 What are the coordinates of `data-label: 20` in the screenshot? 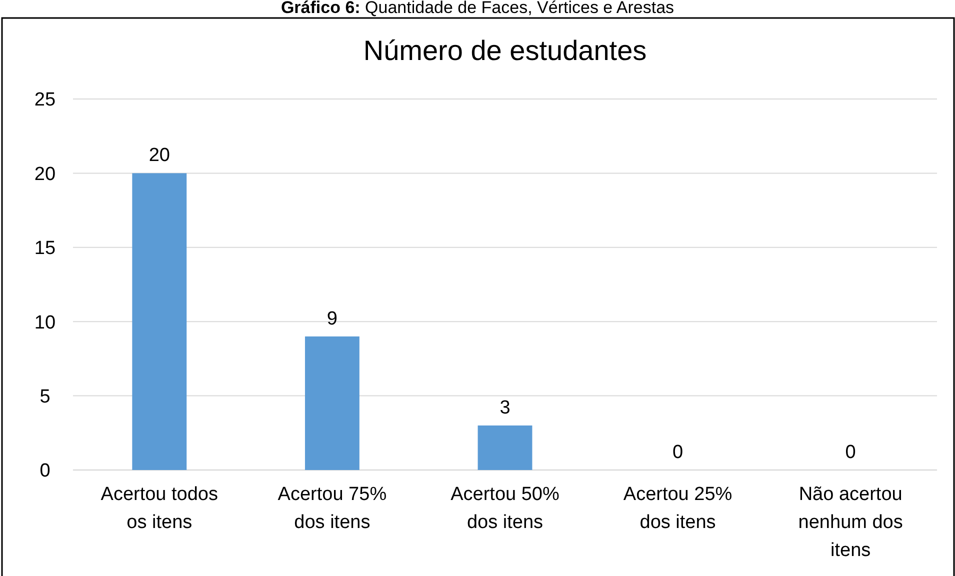 It's located at (159, 155).